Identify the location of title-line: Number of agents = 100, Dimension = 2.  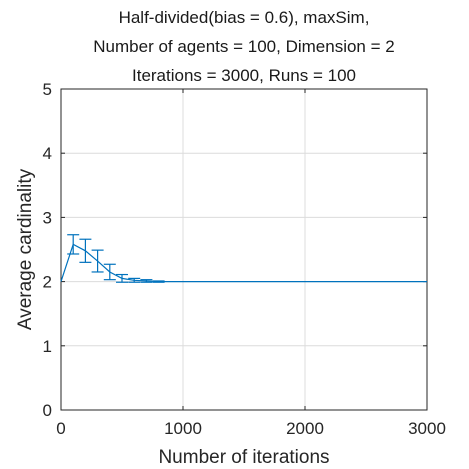
(243, 46).